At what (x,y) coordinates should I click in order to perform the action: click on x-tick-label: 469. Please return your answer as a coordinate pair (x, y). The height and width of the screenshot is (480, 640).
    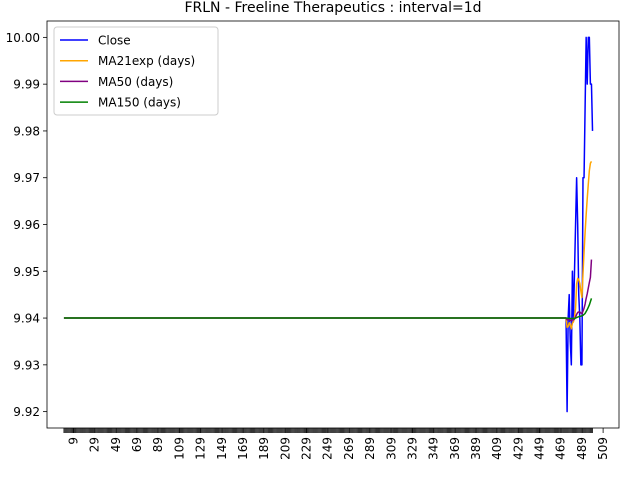
    Looking at the image, I should click on (561, 448).